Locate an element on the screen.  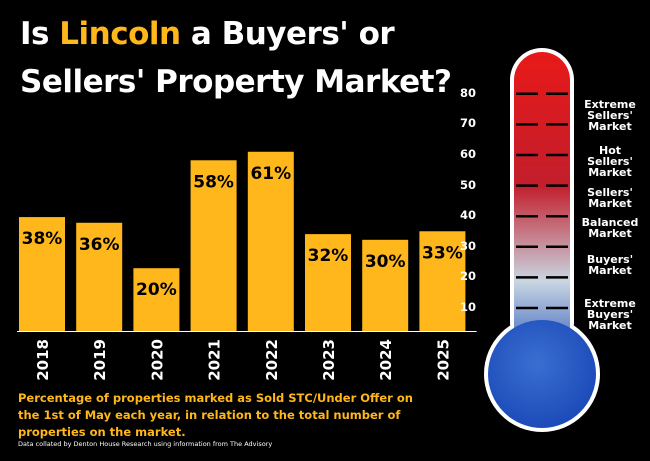
zone-label-1: Hot Sellers' Market is located at coordinates (610, 161).